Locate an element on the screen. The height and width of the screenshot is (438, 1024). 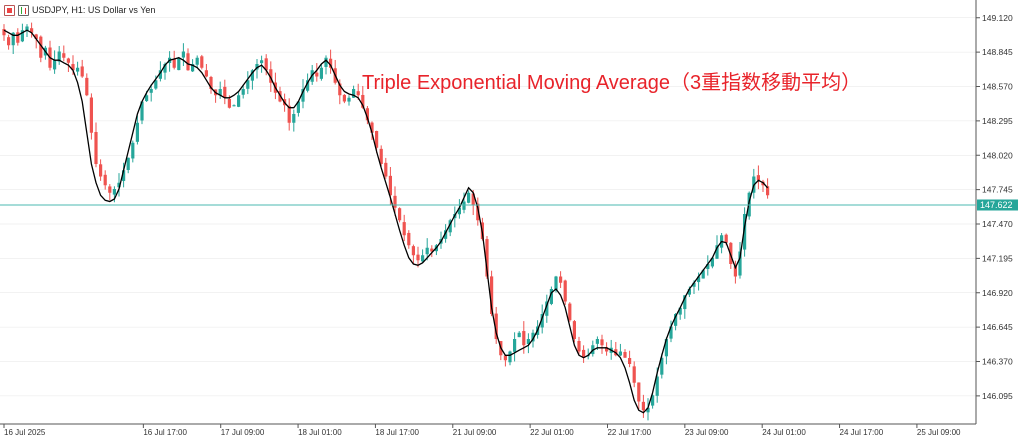
x-tick-label: 17 Jul 09:00 is located at coordinates (243, 432).